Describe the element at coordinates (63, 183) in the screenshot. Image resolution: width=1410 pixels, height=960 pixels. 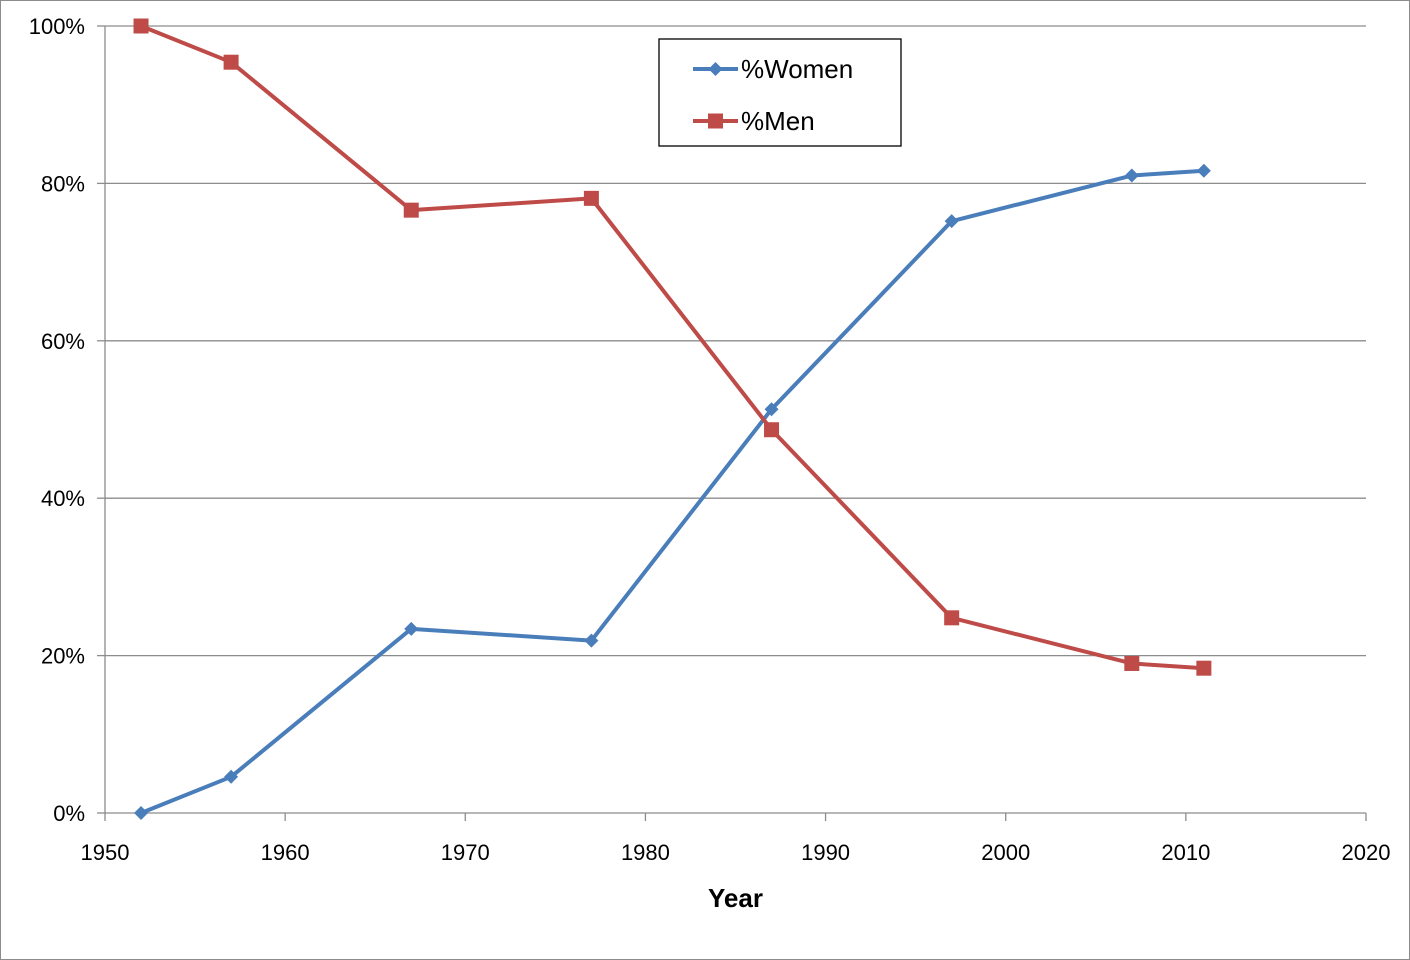
I see `y-tick-label: 80%` at that location.